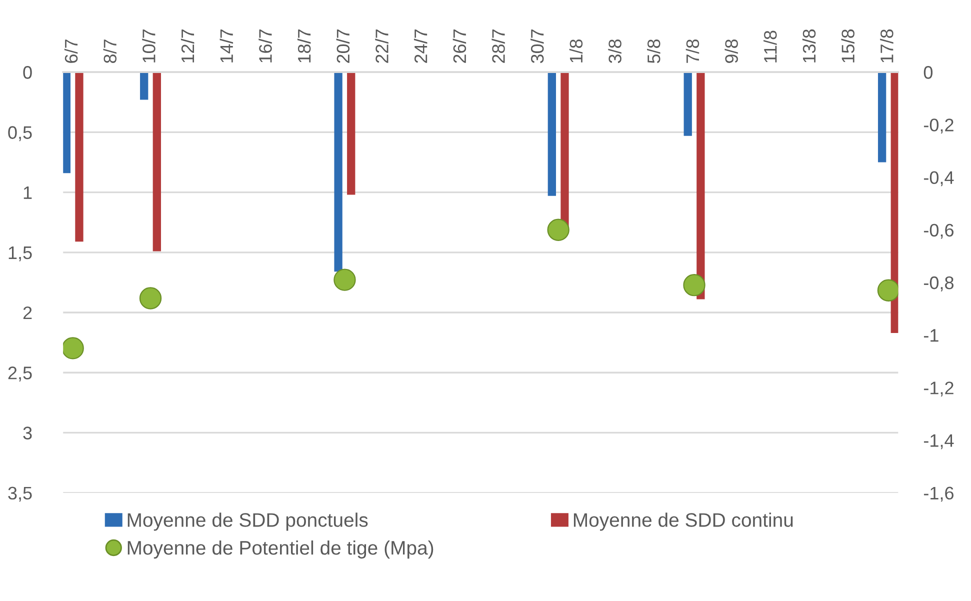 The width and height of the screenshot is (971, 601). I want to click on x-tick-label: 13/8, so click(809, 45).